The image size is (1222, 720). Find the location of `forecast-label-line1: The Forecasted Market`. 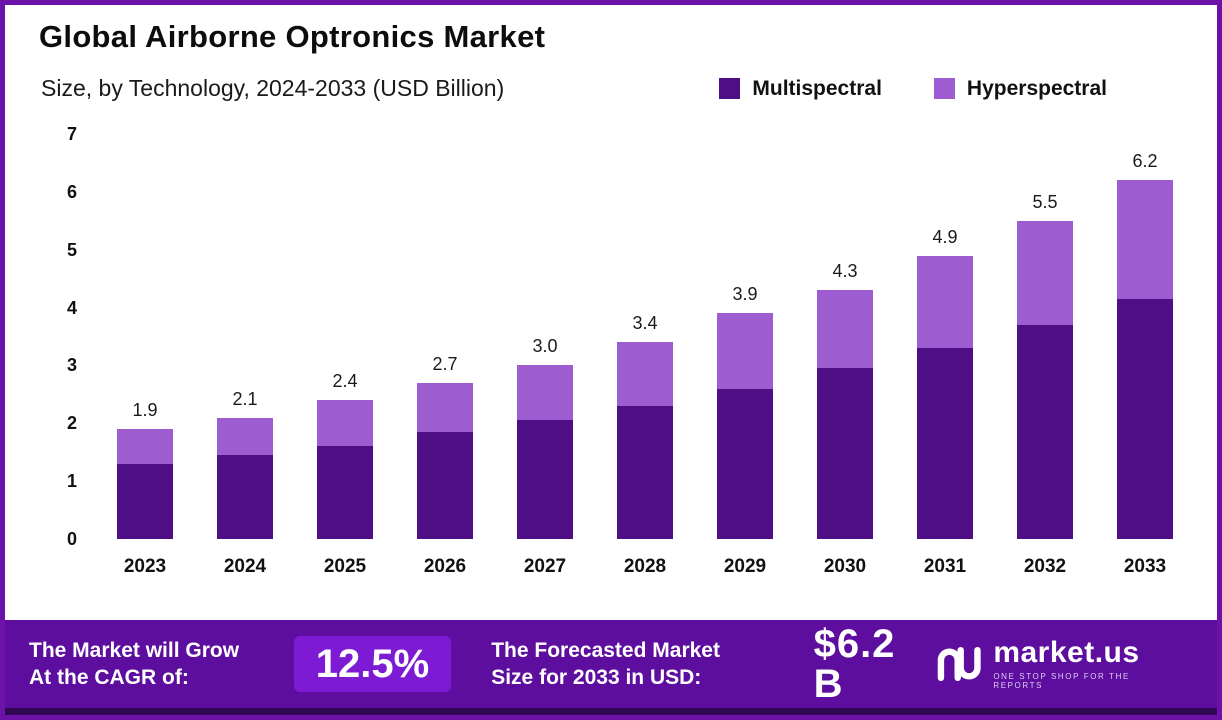

forecast-label-line1: The Forecasted Market is located at coordinates (605, 650).